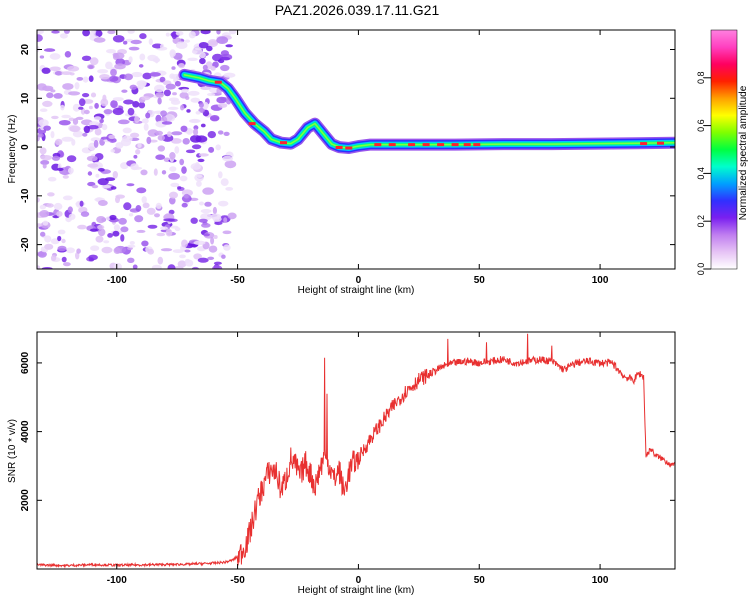  I want to click on ridge-mid, so click(428, 111).